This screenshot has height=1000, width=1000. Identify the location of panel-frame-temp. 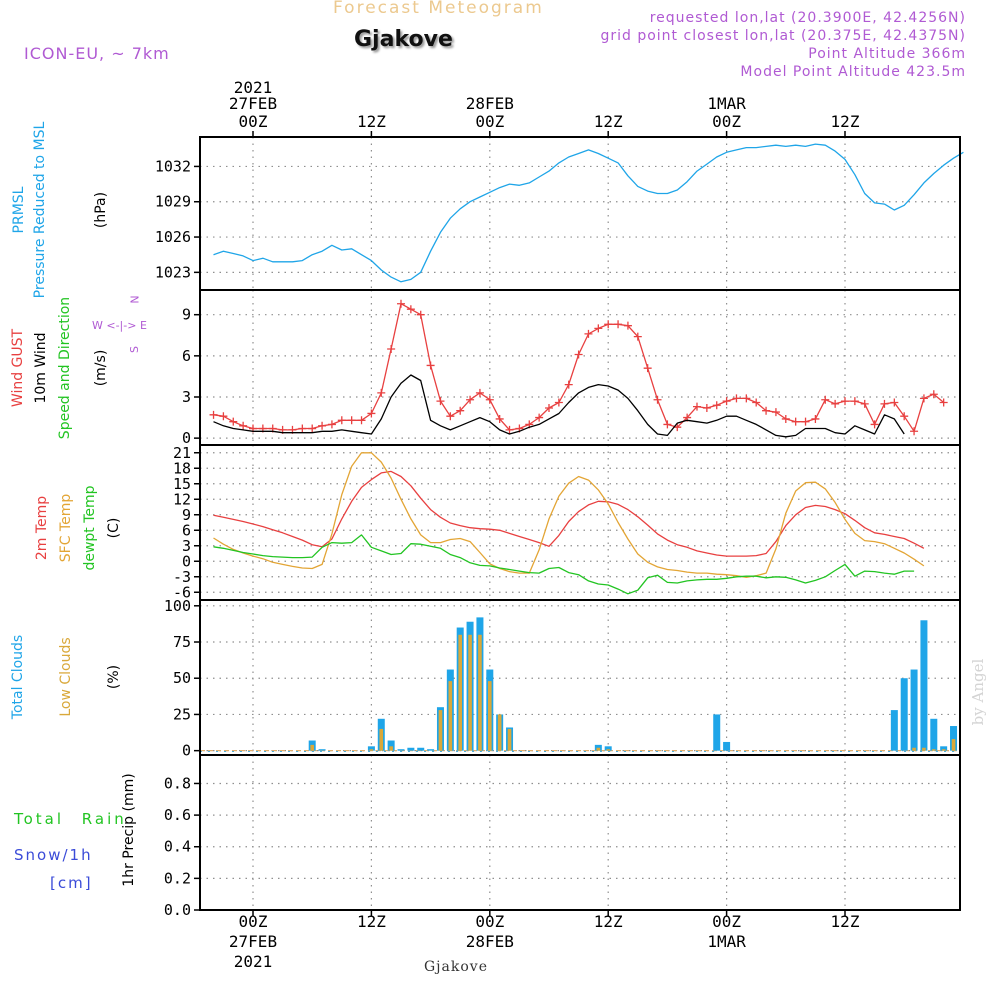
(580, 522).